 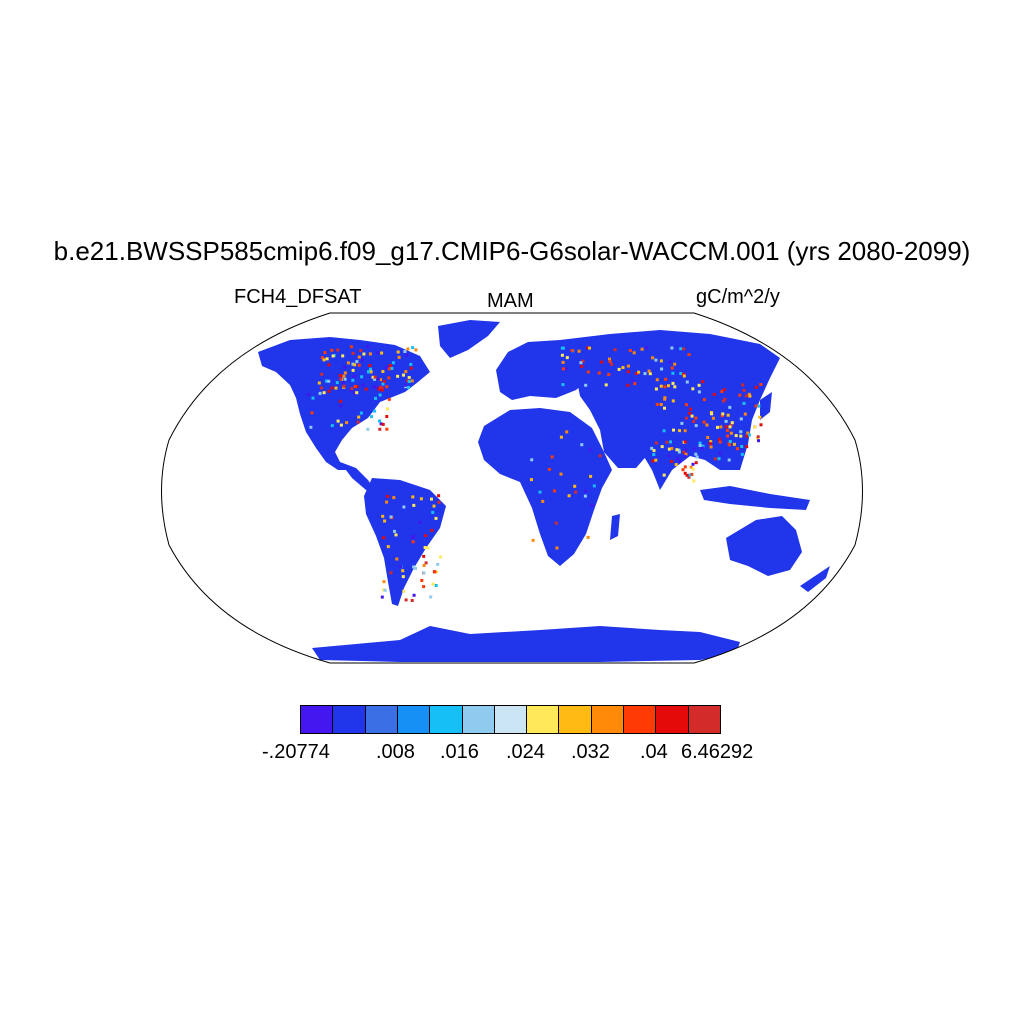 I want to click on antarctica, so click(x=526, y=644).